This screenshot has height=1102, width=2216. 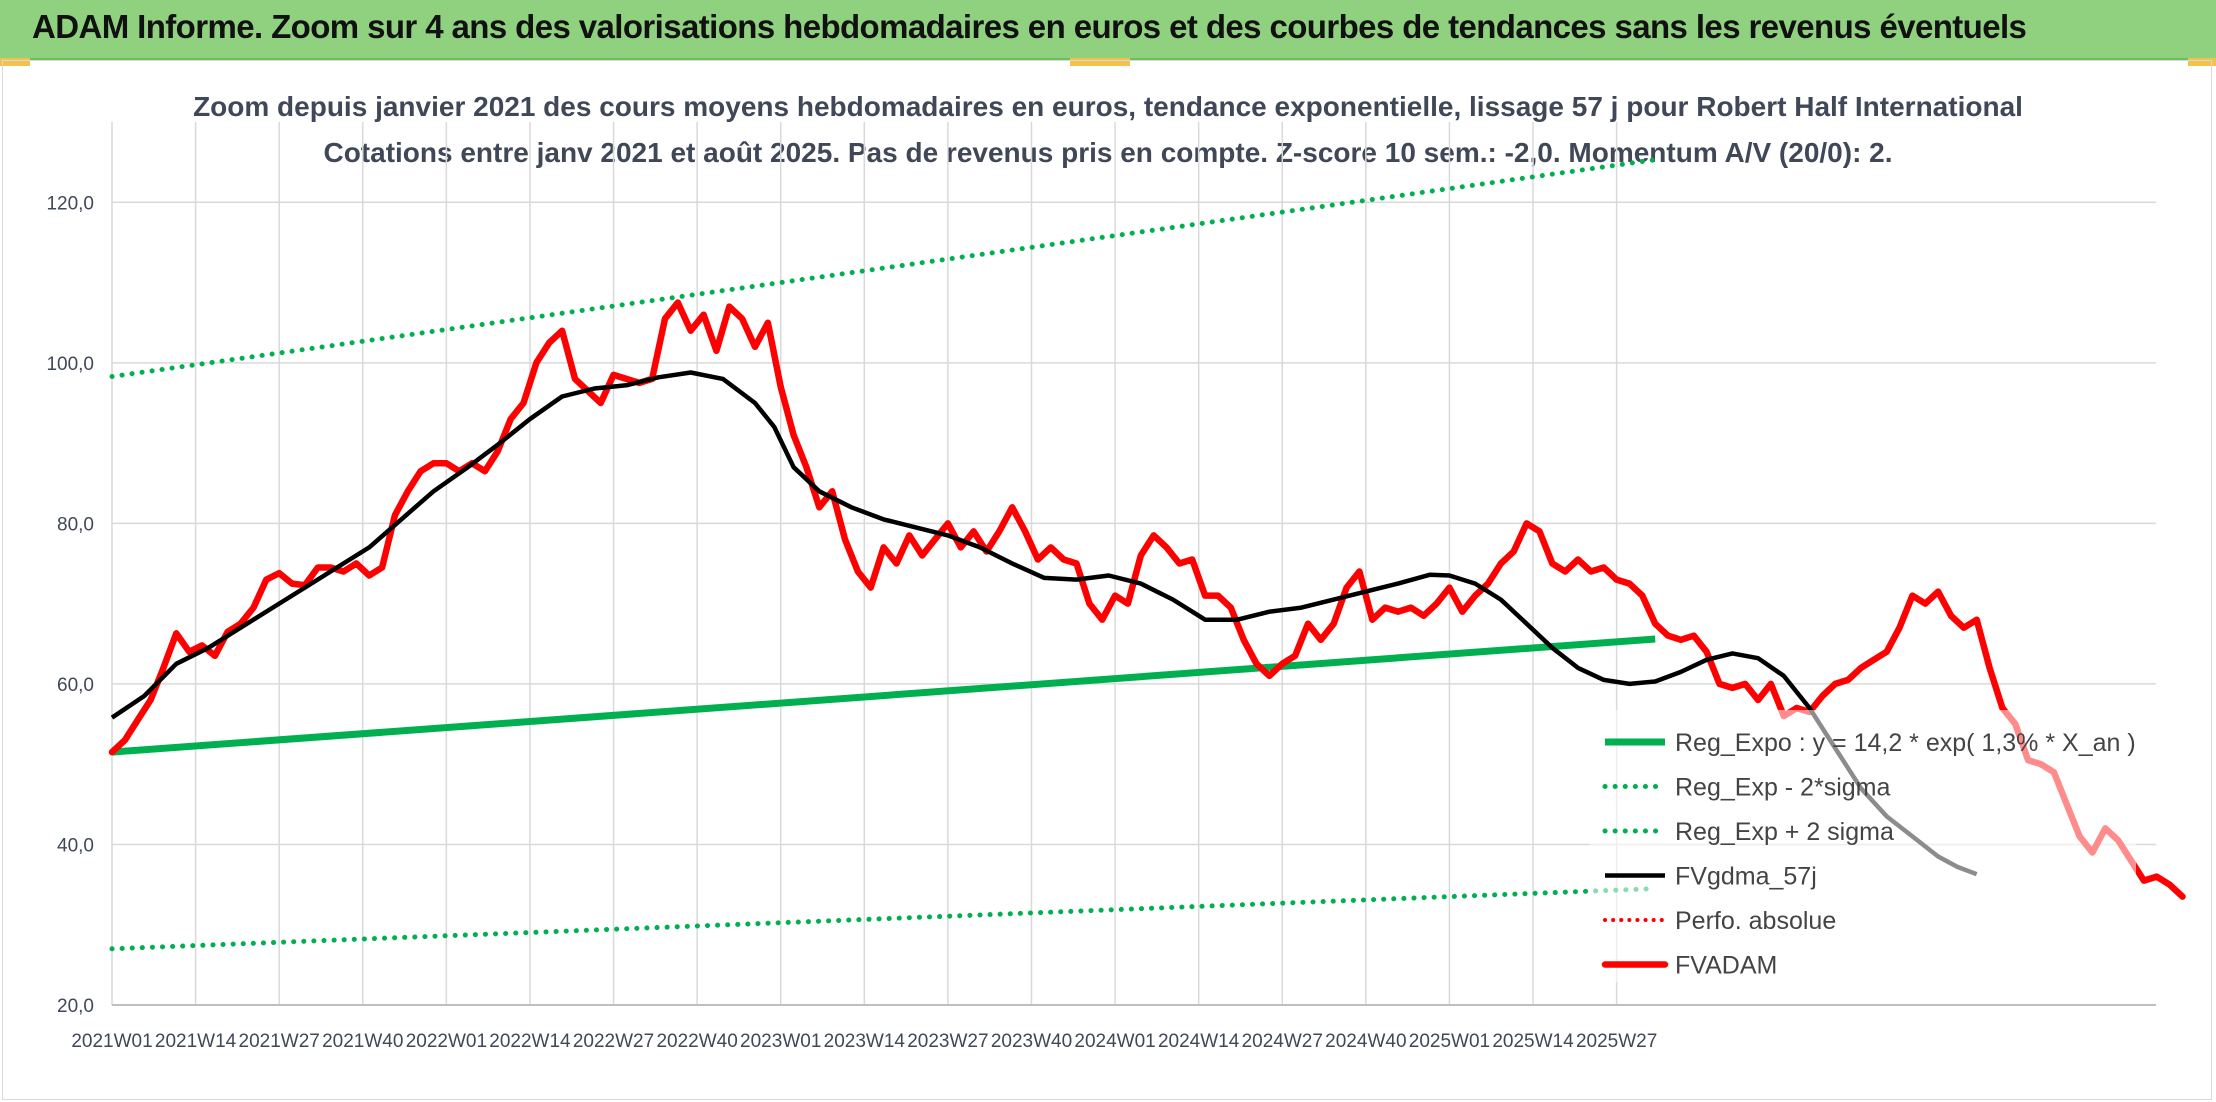 What do you see at coordinates (1755, 921) in the screenshot?
I see `legend-label: Perfo. absolue` at bounding box center [1755, 921].